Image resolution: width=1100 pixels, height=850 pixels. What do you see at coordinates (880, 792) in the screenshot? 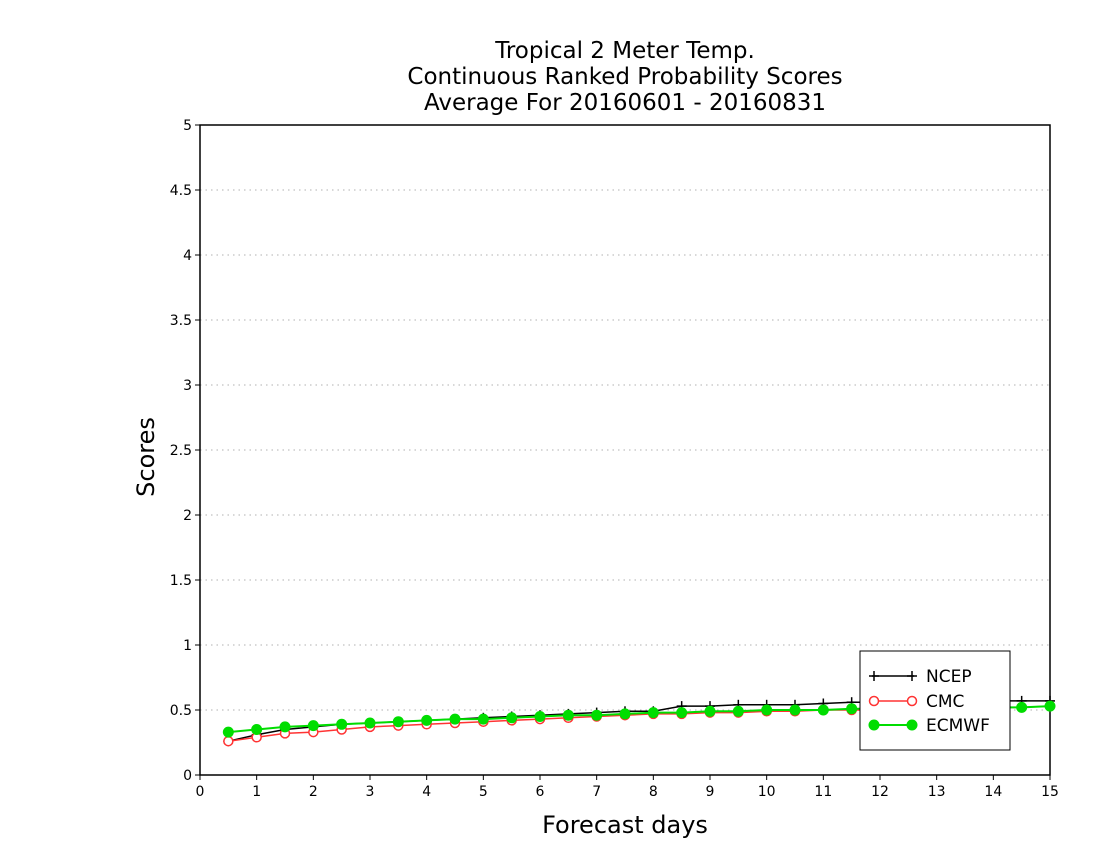
I see `x-tick-label: 12` at bounding box center [880, 792].